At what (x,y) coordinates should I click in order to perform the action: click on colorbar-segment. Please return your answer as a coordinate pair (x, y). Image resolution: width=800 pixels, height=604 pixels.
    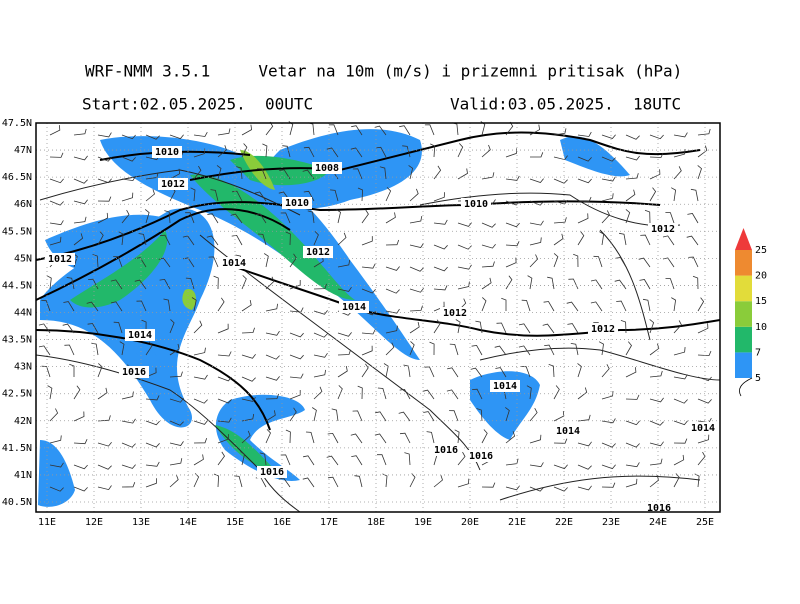
    Looking at the image, I should click on (743, 288).